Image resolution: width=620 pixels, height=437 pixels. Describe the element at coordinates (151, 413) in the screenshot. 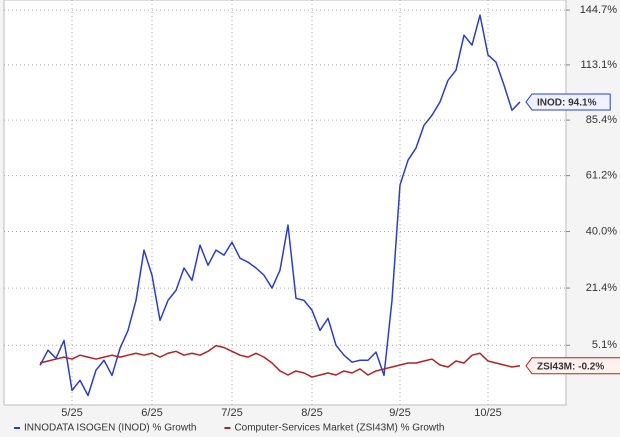

I see `x-tick-label: 6/25` at that location.